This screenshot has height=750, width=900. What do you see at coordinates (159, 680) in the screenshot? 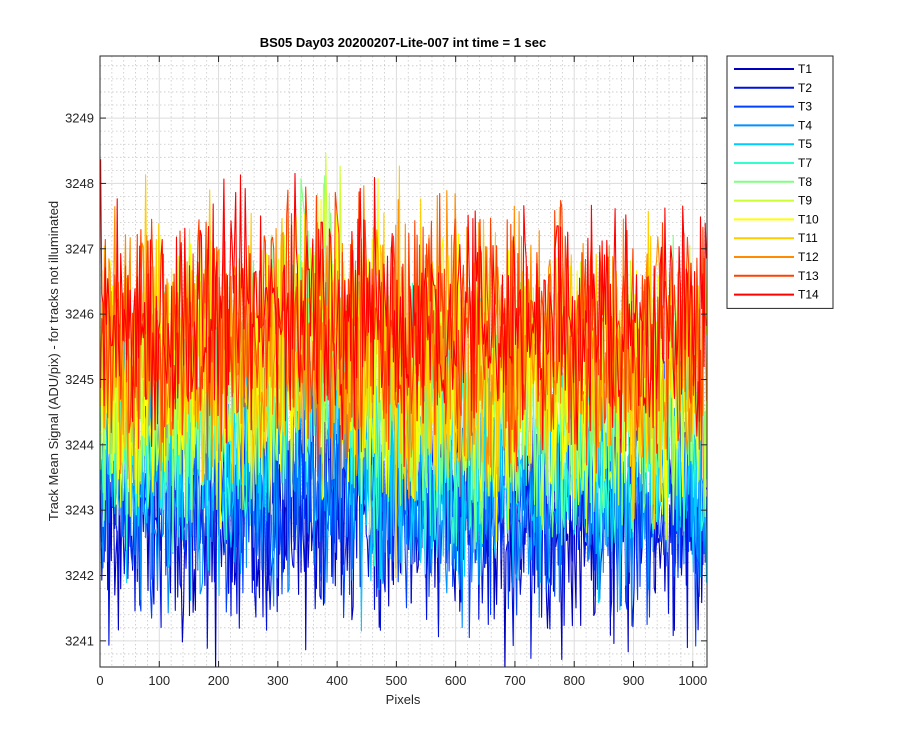
I see `x-tick-label: 100` at bounding box center [159, 680].